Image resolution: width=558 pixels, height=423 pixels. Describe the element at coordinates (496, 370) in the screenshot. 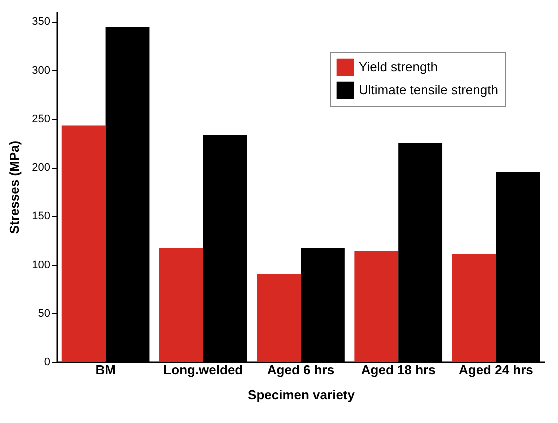

I see `x-tick-label: Aged 24 hrs` at that location.